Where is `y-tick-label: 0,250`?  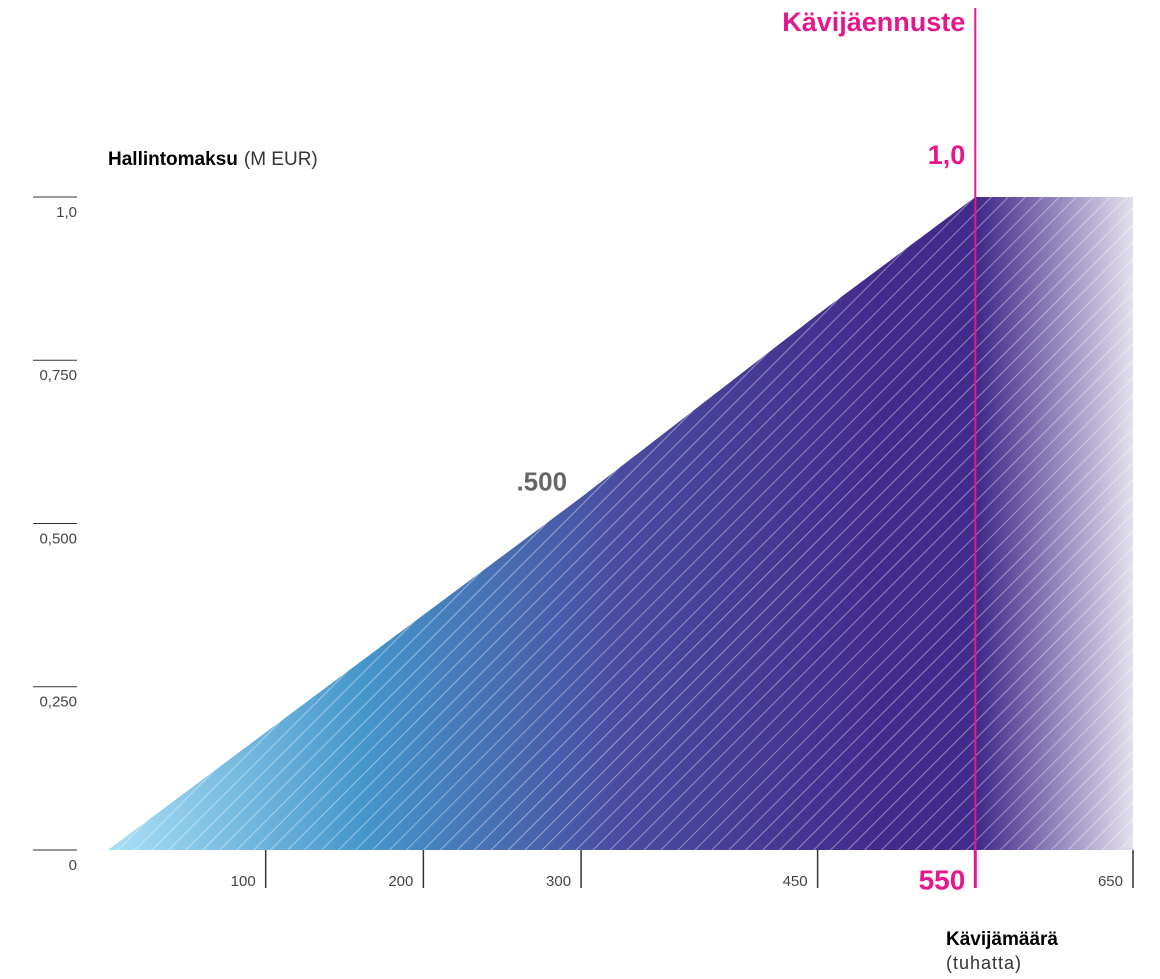 y-tick-label: 0,250 is located at coordinates (58, 702).